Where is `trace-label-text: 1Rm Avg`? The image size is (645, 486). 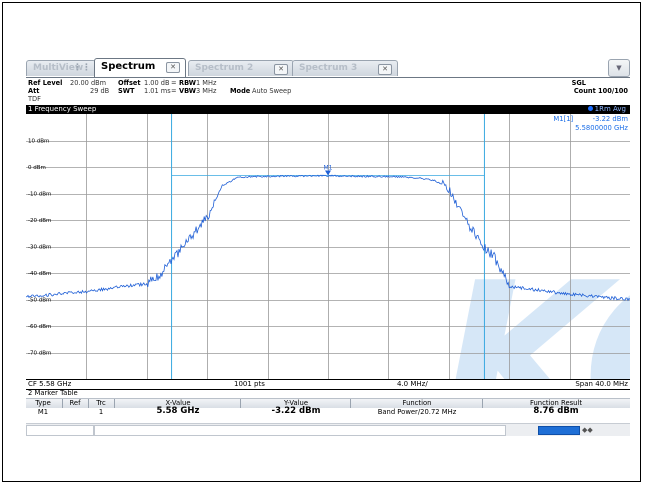
trace-label-text: 1Rm Avg is located at coordinates (610, 109).